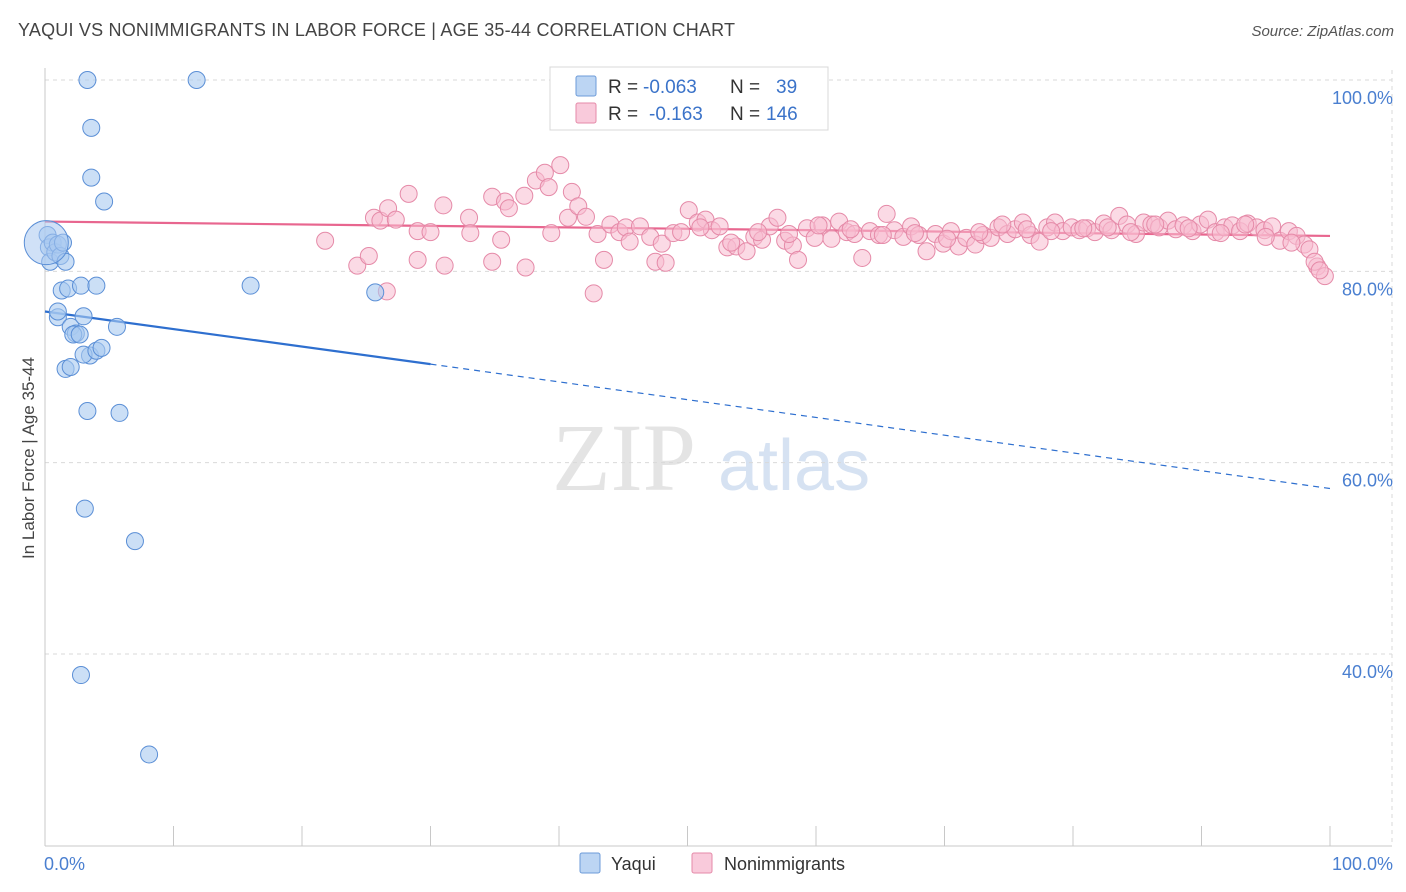  I want to click on bottom-legend-label-nonimmigrants: Nonimmigrants, so click(784, 864).